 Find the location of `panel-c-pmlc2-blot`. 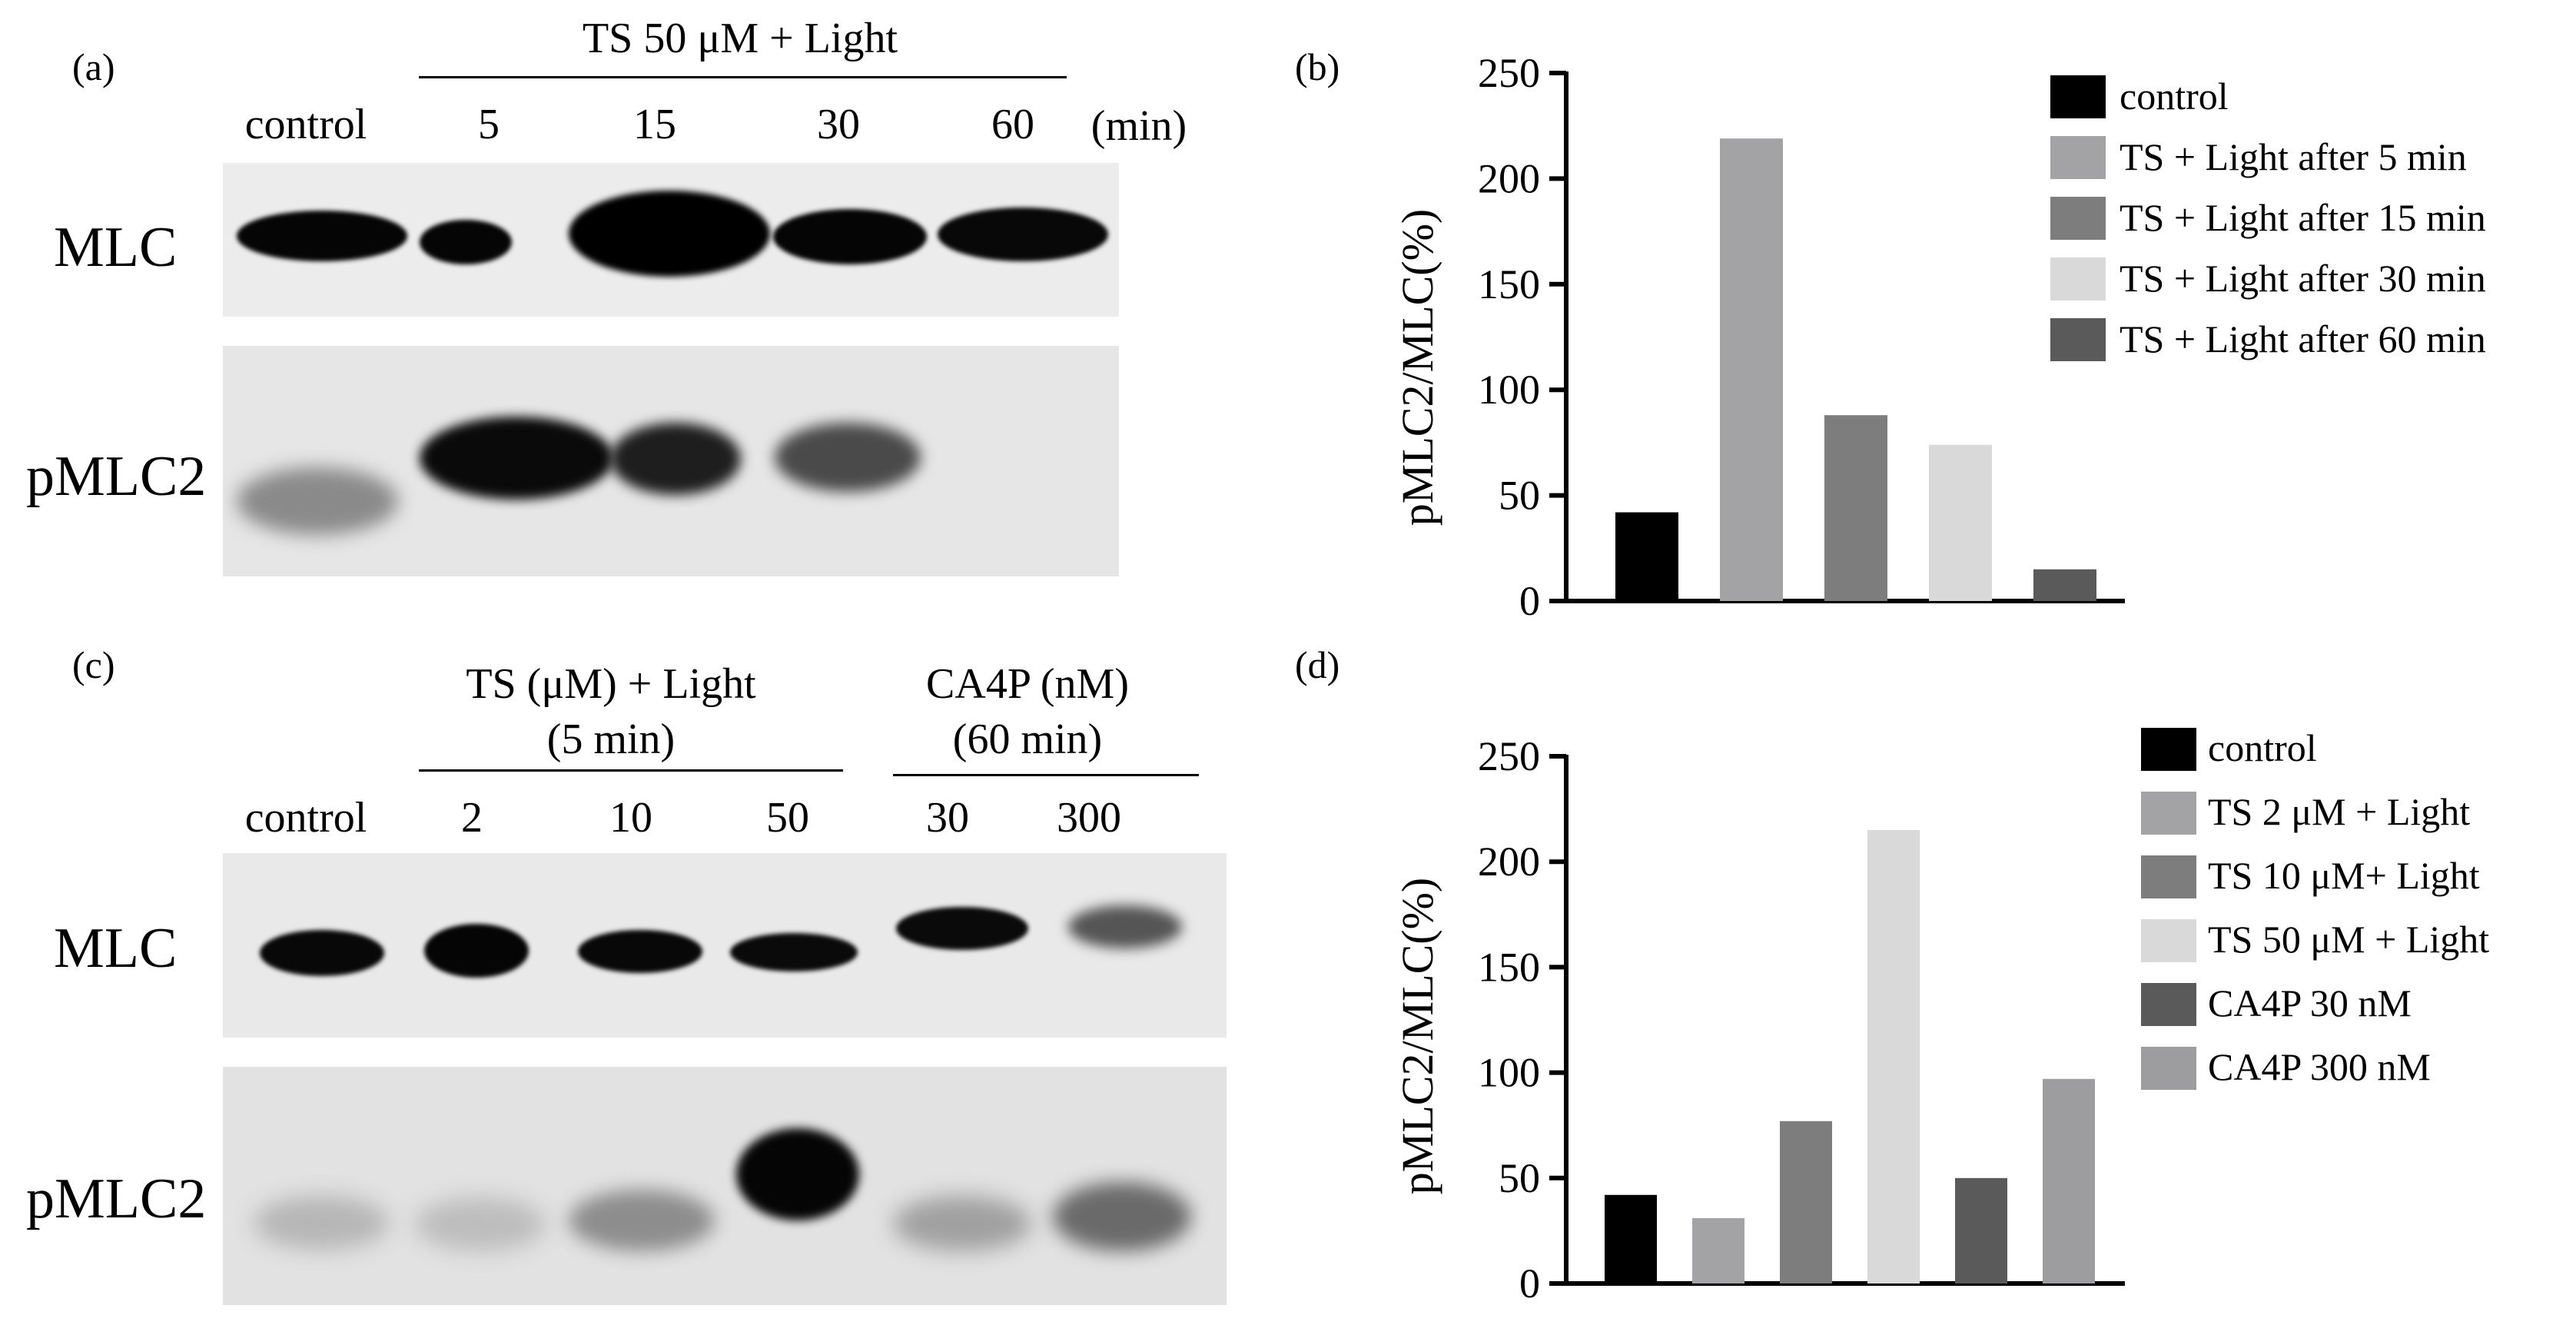

panel-c-pmlc2-blot is located at coordinates (725, 1186).